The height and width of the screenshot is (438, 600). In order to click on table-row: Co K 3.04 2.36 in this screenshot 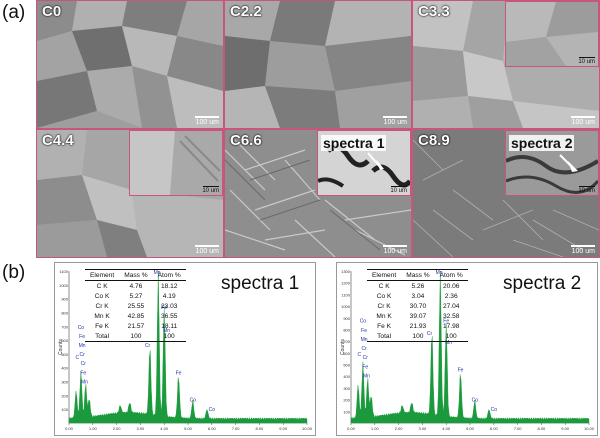, I will do `click(417, 296)`.